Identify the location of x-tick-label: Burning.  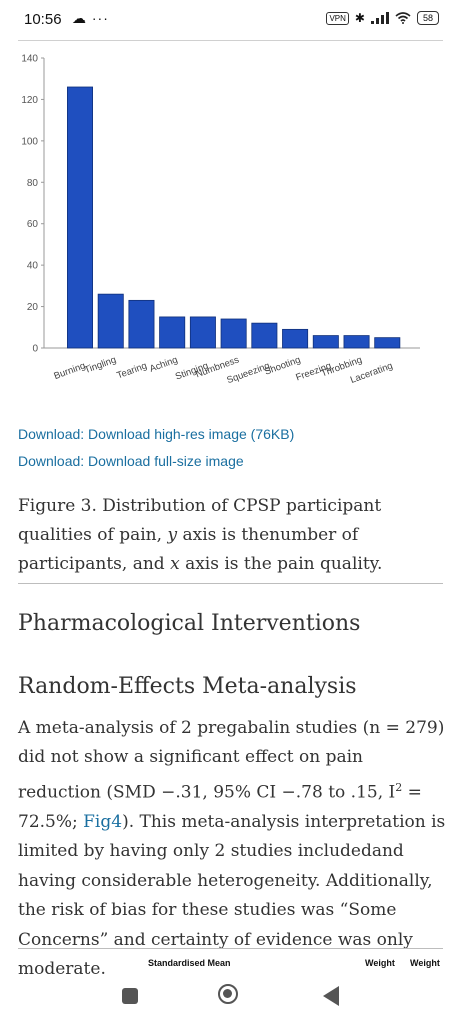
(69, 371).